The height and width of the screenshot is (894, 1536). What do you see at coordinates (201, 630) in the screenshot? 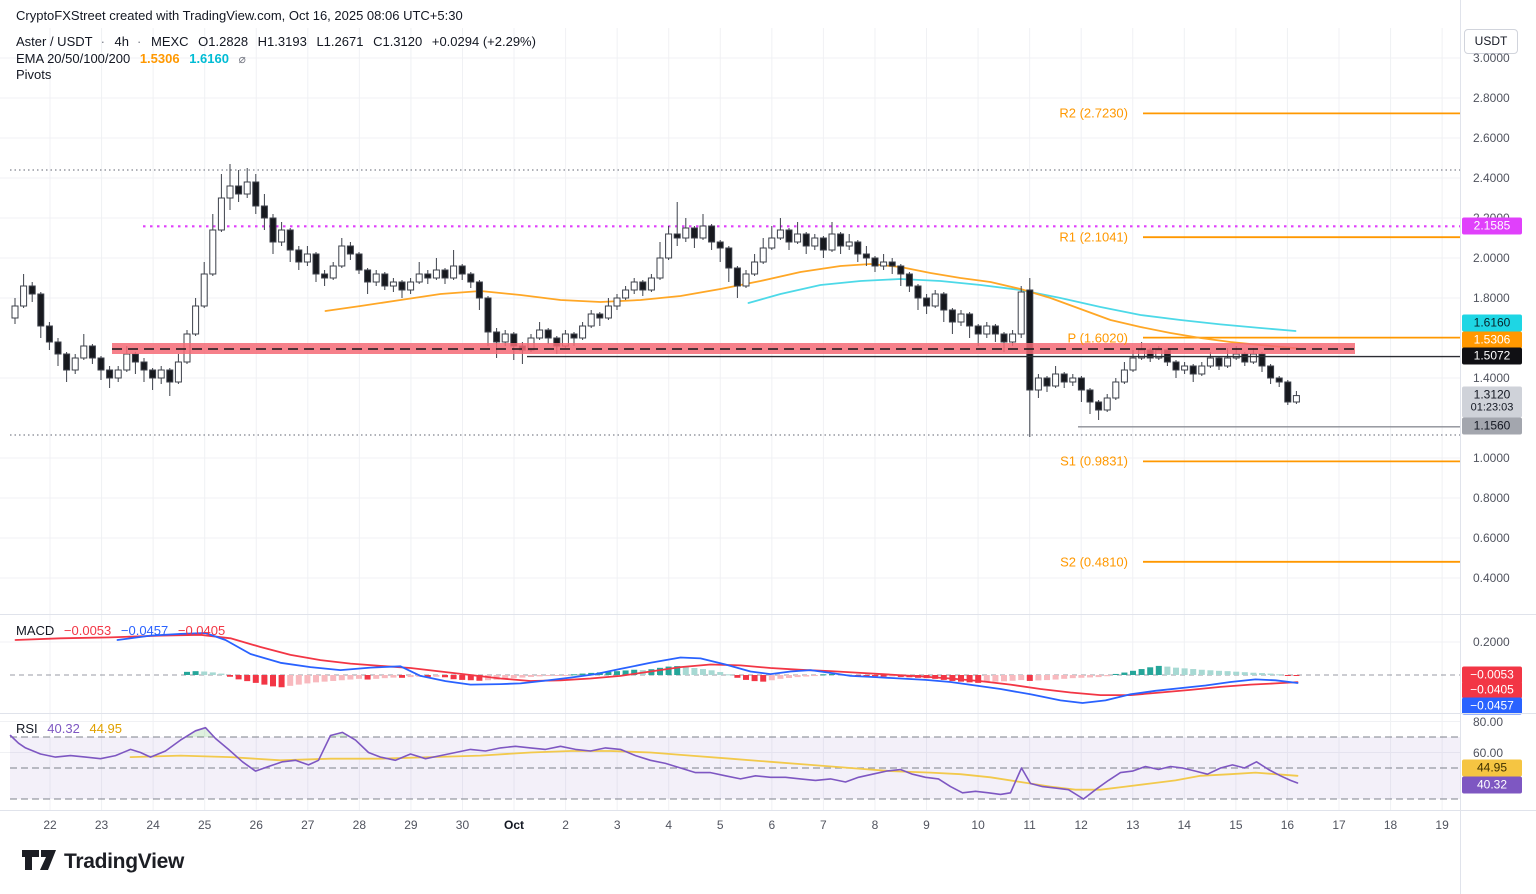
I see `macd-signal-value: −0.0405` at bounding box center [201, 630].